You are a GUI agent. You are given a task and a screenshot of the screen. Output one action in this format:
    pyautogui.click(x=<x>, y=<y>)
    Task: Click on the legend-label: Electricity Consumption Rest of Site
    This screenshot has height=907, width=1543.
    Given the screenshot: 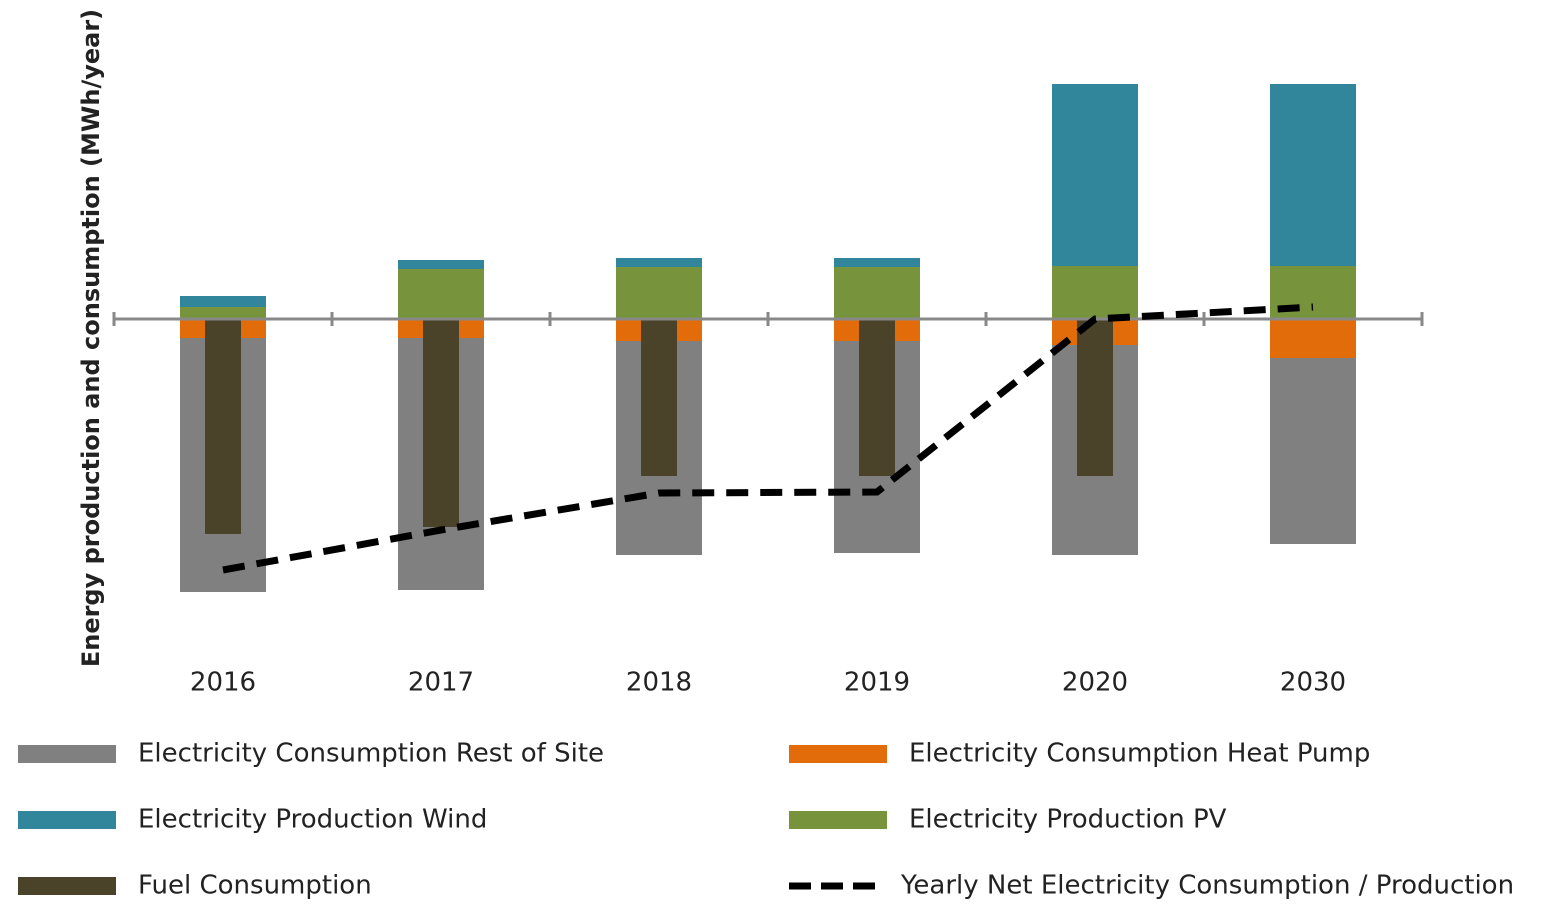 What is the action you would take?
    pyautogui.click(x=371, y=754)
    